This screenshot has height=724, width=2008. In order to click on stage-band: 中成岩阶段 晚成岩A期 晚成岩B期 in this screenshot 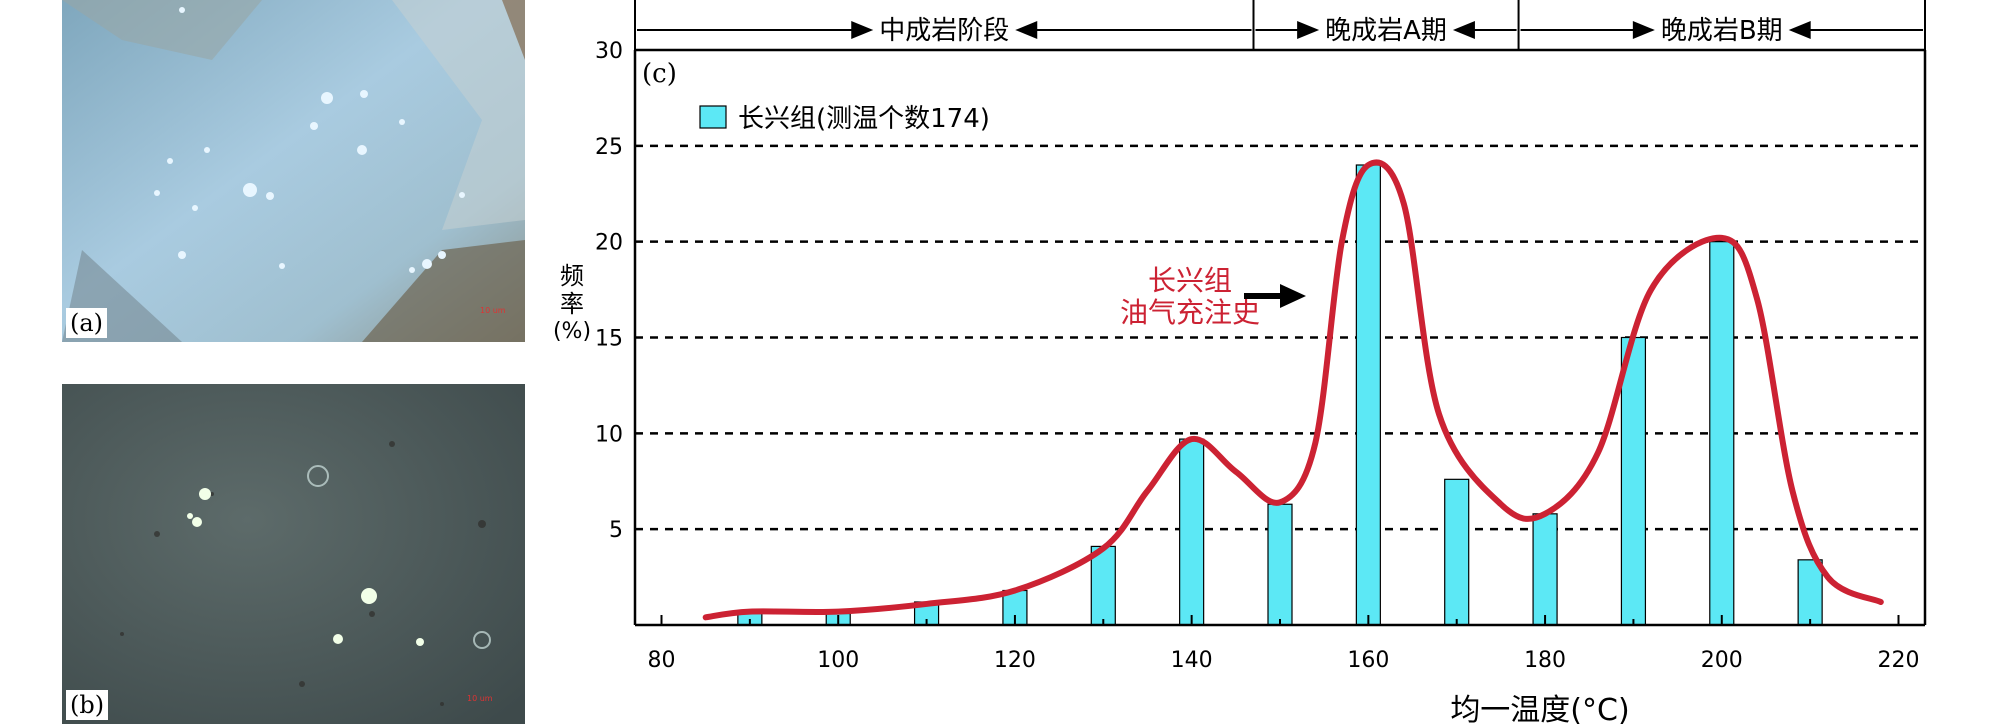, I will do `click(1280, 25)`.